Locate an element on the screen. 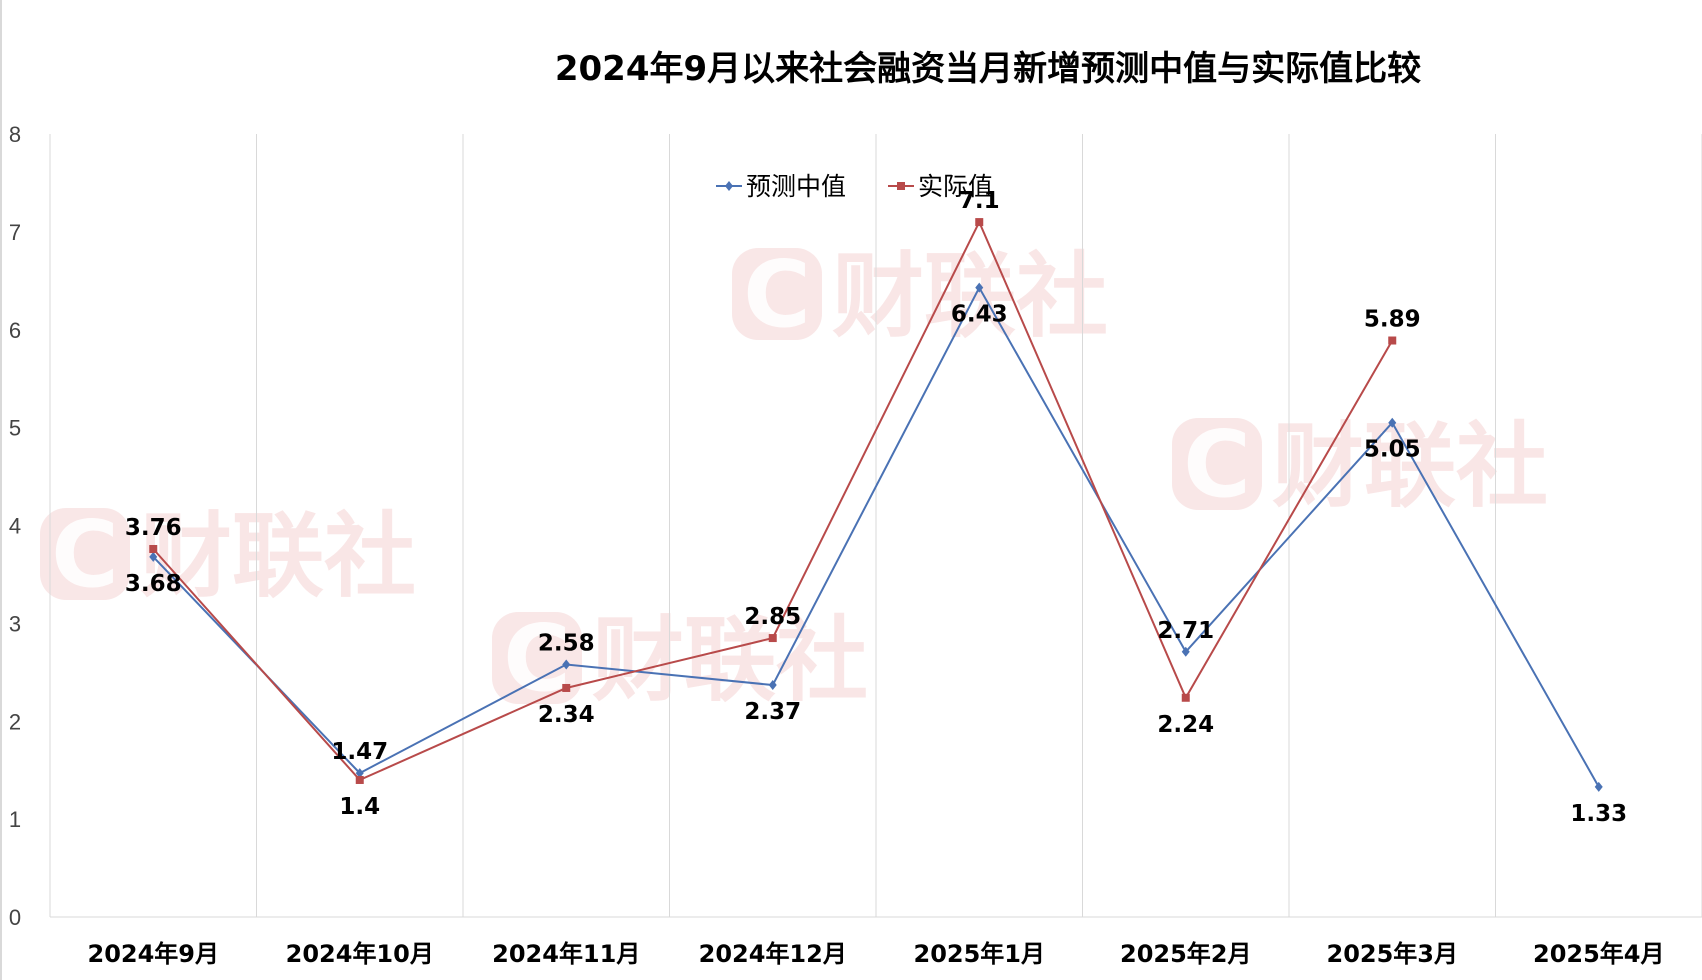 This screenshot has height=980, width=1702. data-label: 2.34 is located at coordinates (566, 715).